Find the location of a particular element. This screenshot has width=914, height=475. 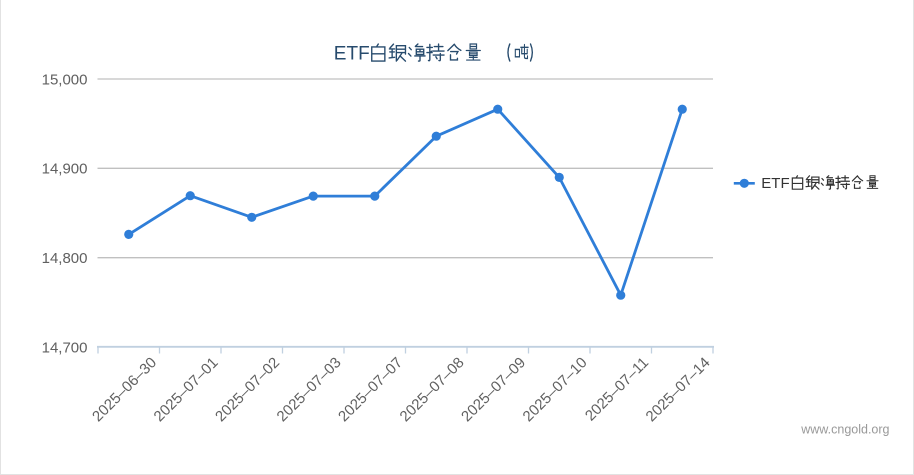

svg-text: 2025–07–08 is located at coordinates (432, 389).